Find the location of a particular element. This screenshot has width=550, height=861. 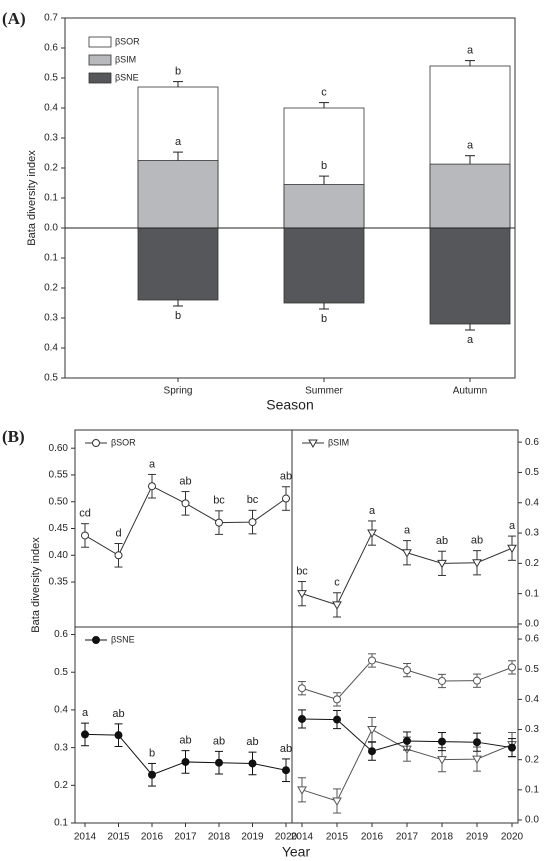

panel-label: (A) is located at coordinates (14, 18).